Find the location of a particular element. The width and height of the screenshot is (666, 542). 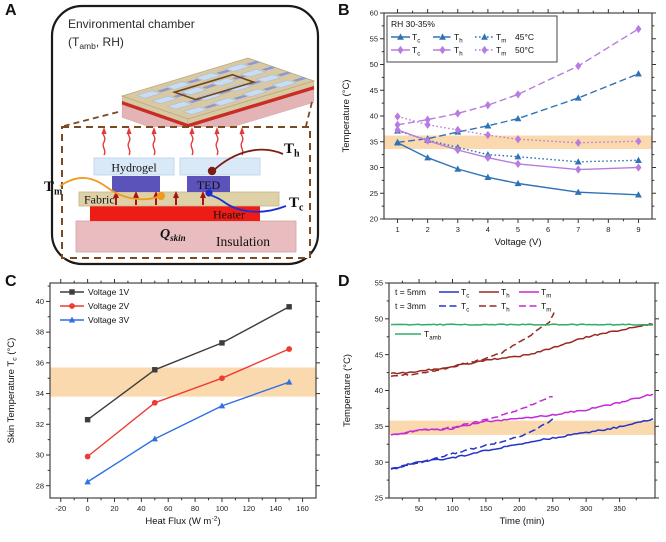

svg-text: 150 is located at coordinates (486, 508).